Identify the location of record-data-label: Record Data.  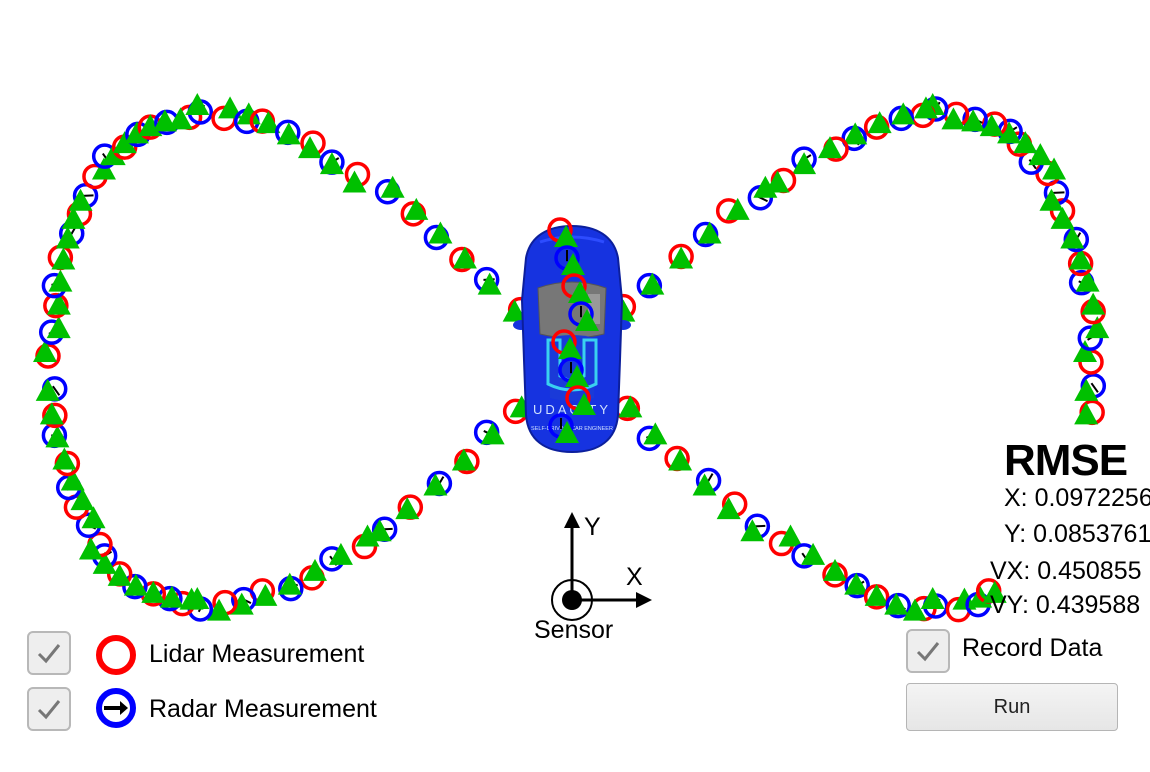
(1032, 648).